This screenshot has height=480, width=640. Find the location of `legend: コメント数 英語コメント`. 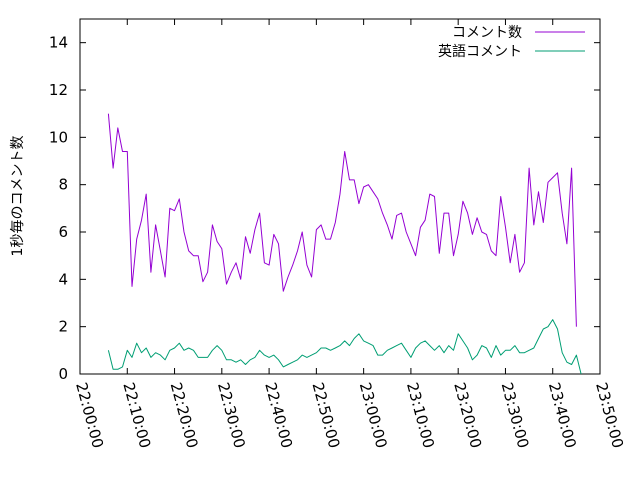

legend: コメント数 英語コメント is located at coordinates (511, 42).